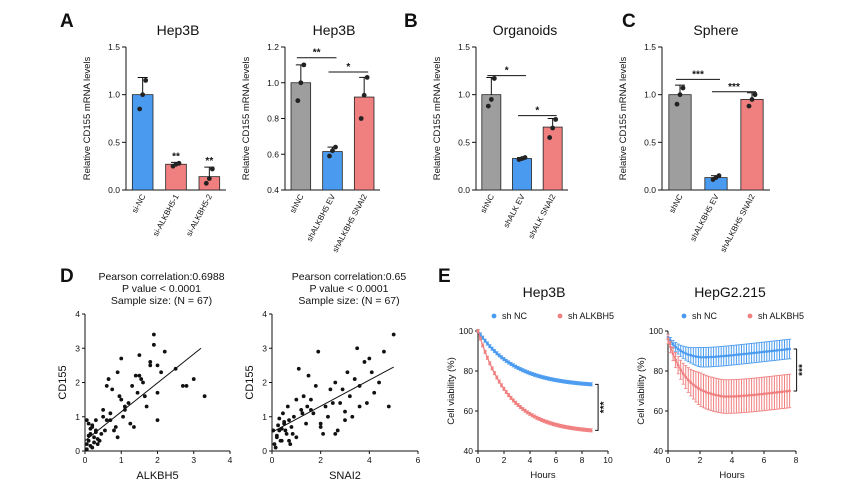 This screenshot has width=864, height=495. Describe the element at coordinates (796, 460) in the screenshot. I see `x-tick-label: 8` at that location.